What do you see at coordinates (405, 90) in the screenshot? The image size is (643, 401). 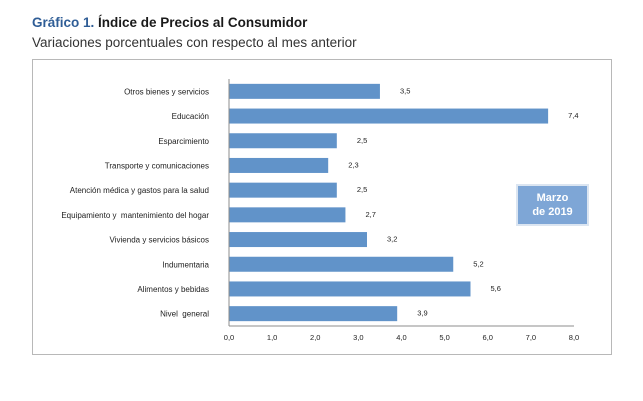 I see `data-label: 3,5` at bounding box center [405, 90].